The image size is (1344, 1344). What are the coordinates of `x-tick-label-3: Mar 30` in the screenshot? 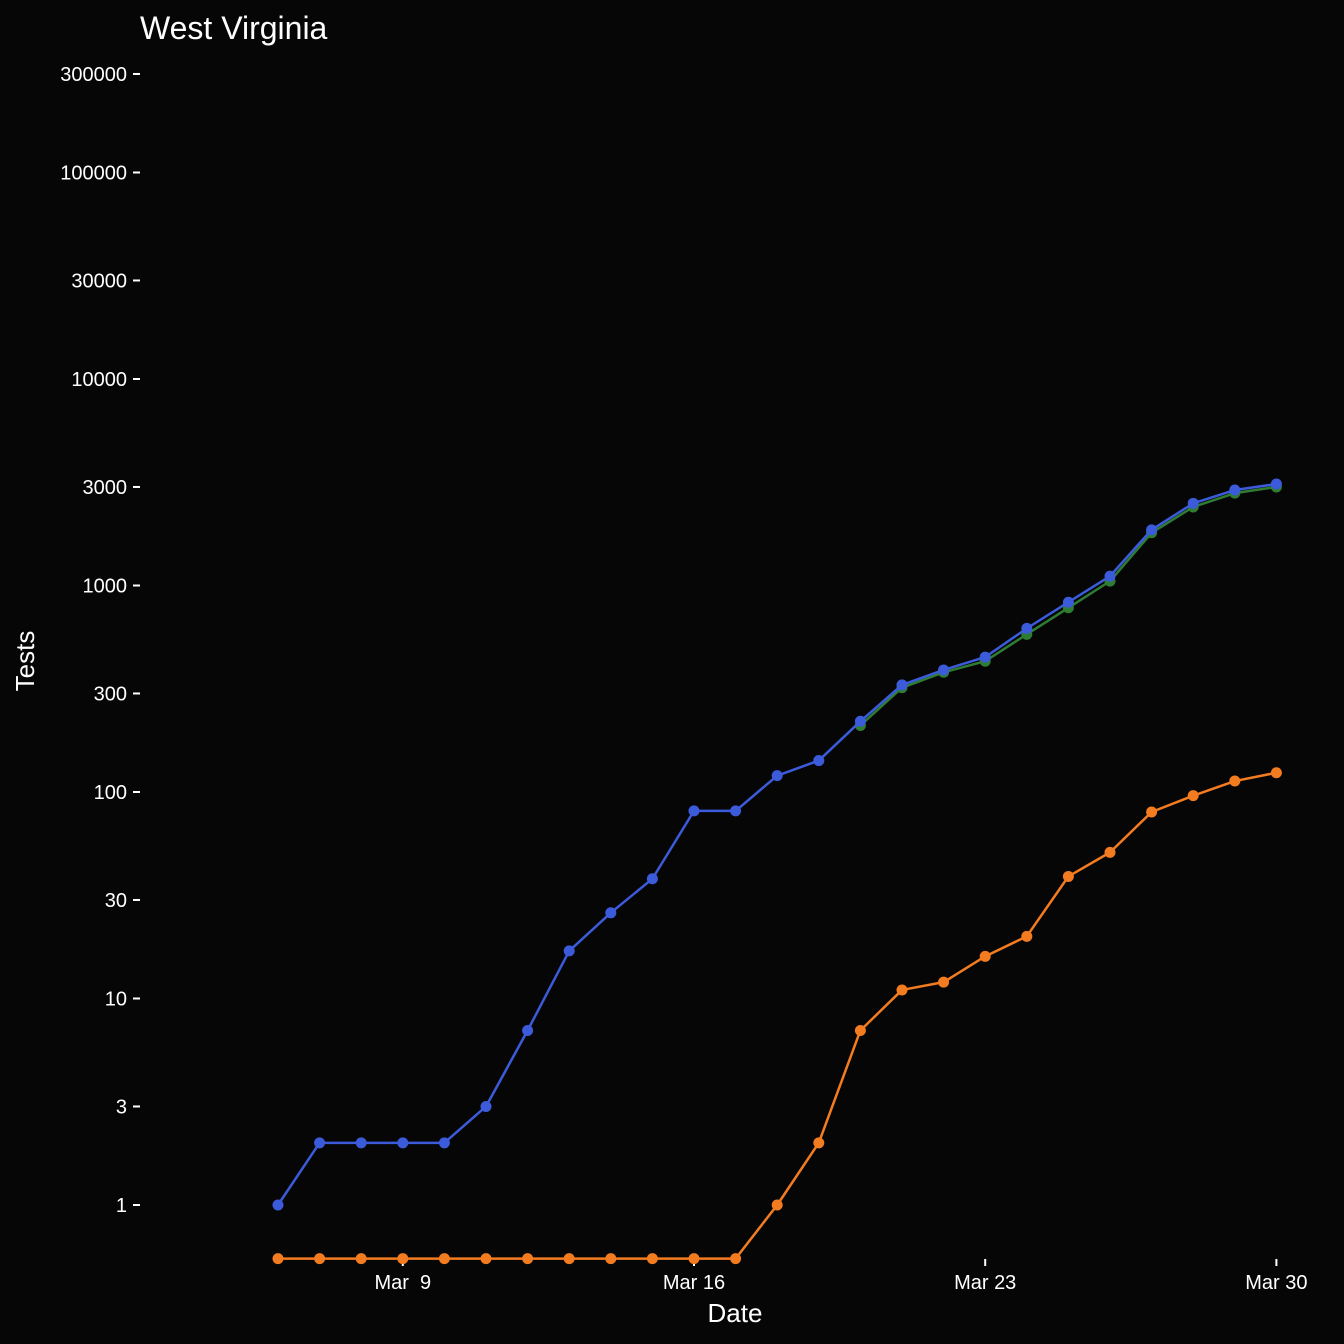 It's located at (1276, 1283).